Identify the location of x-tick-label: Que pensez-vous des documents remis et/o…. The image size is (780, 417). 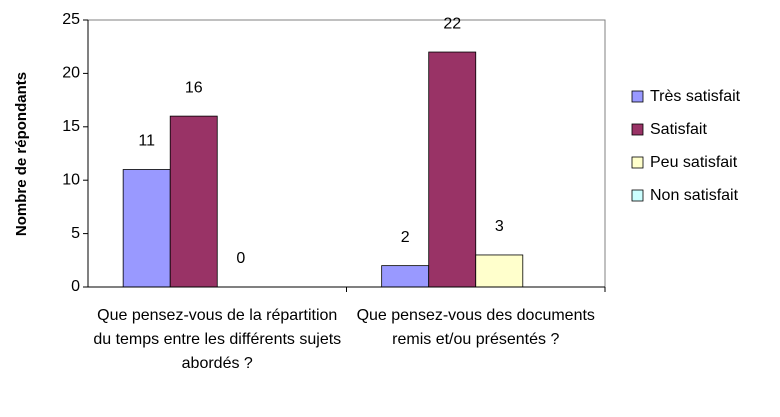
(475, 327).